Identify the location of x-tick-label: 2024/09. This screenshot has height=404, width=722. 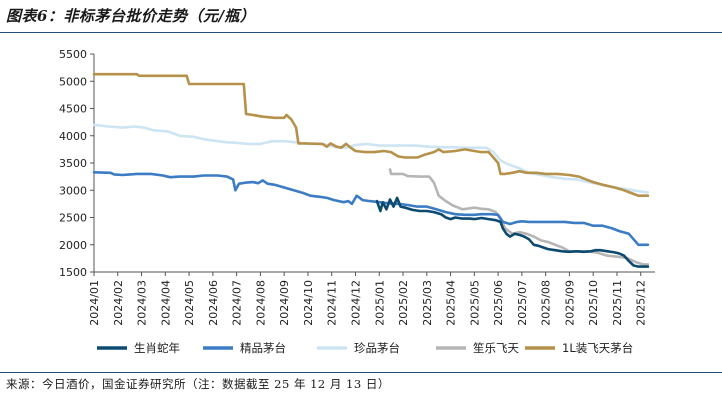
(284, 303).